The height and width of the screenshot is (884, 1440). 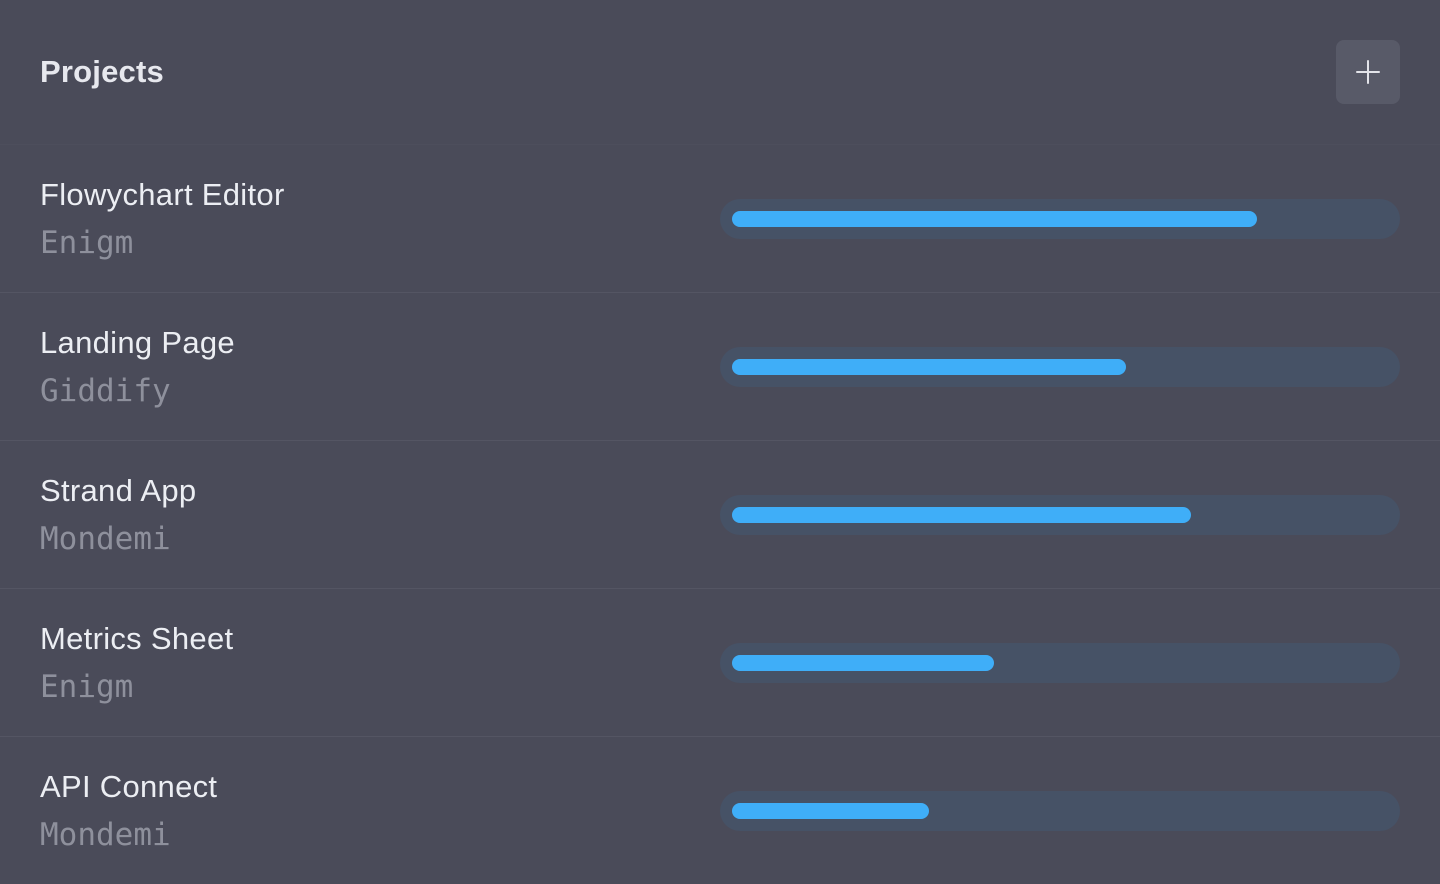 I want to click on project-name: Strand App, so click(x=118, y=490).